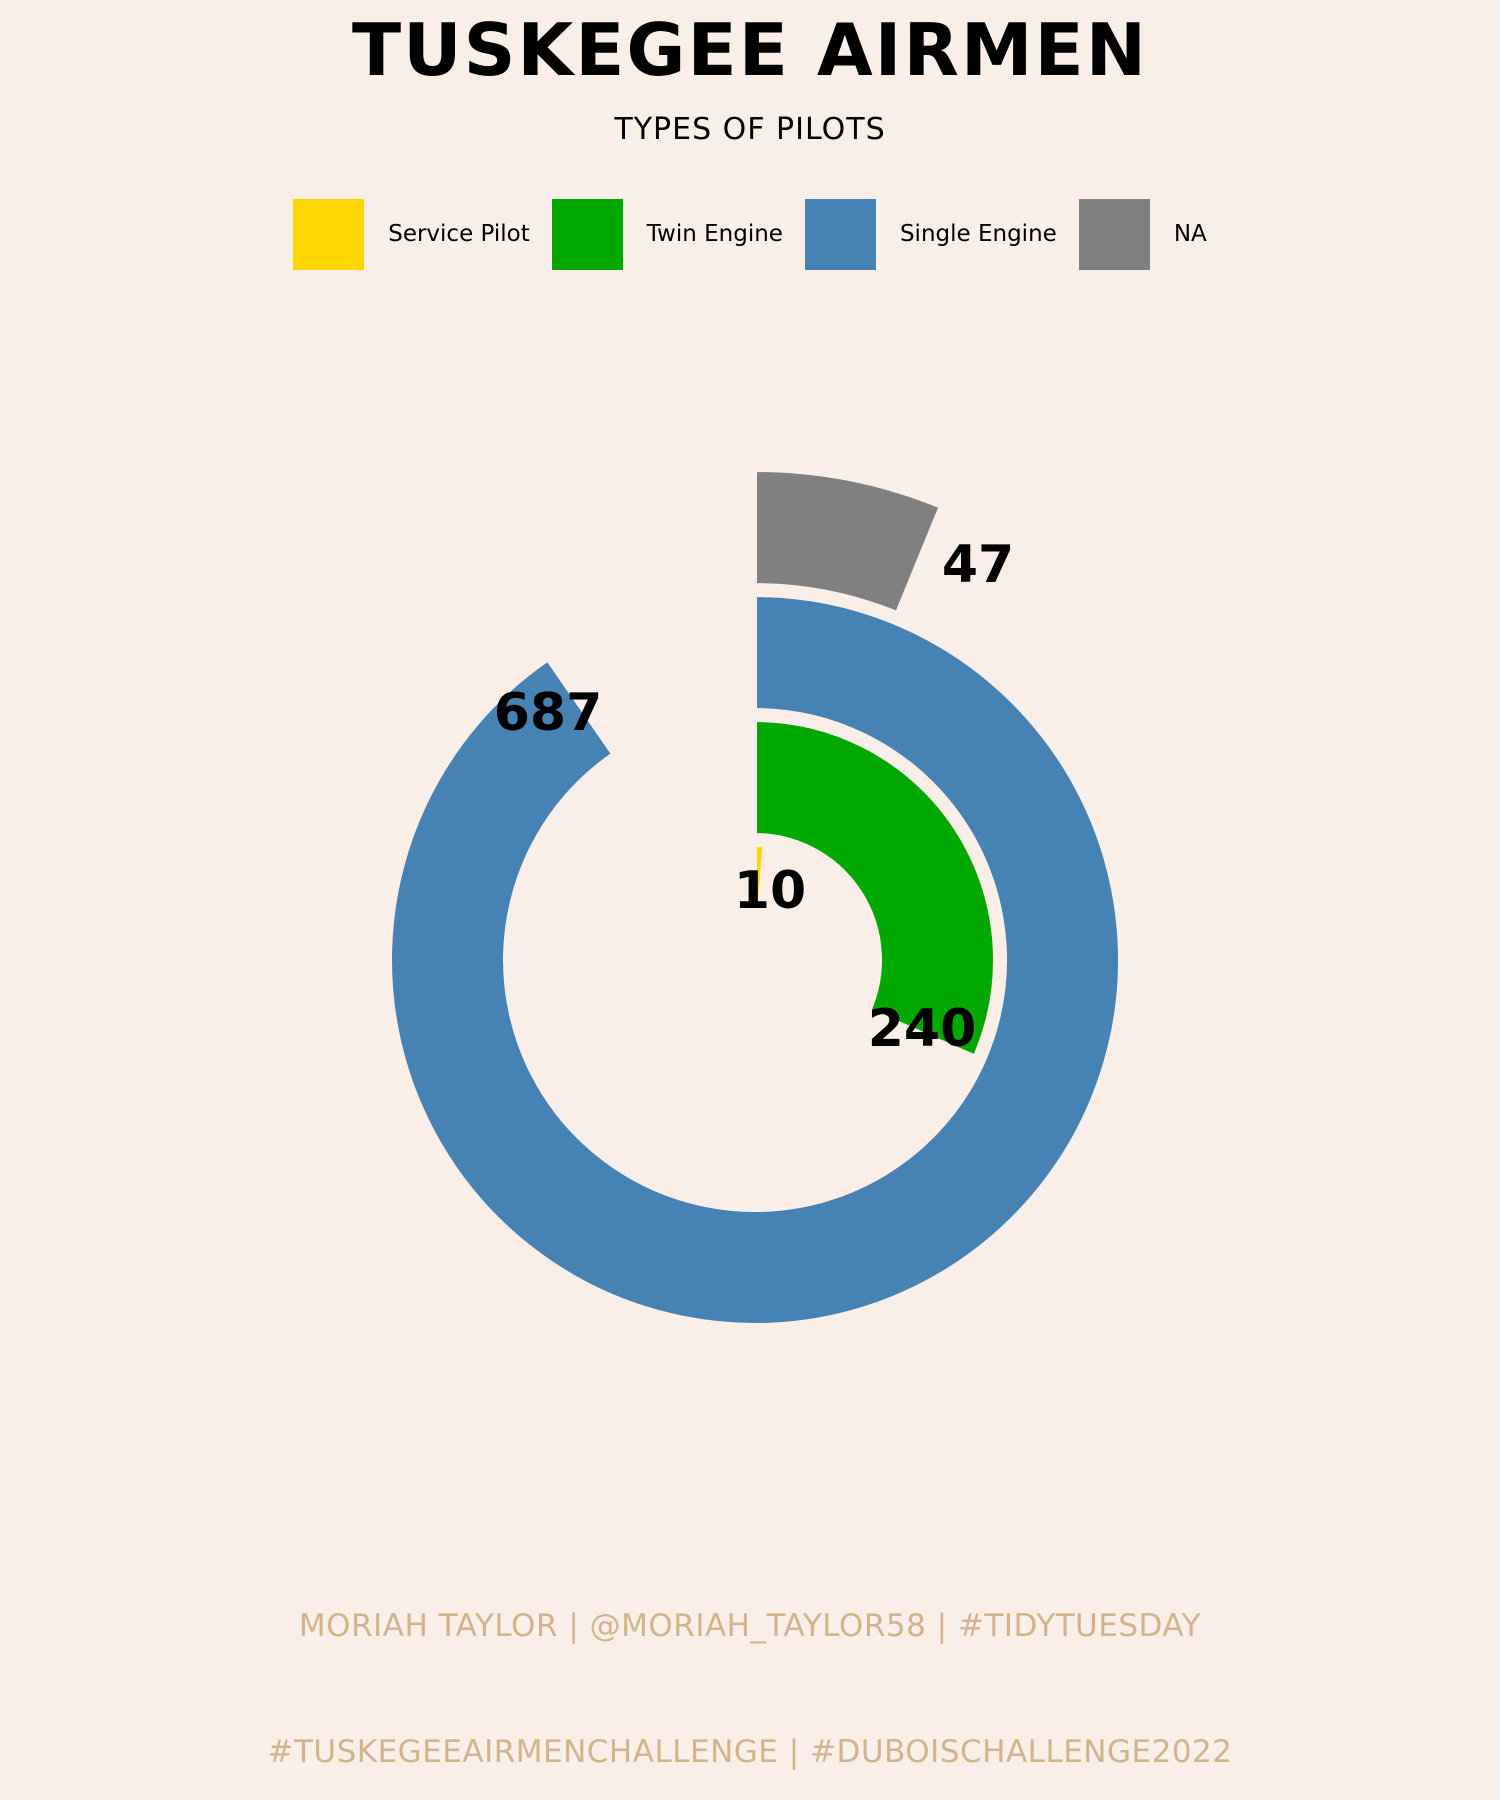  I want to click on legend-item-single-engine: Single Engine, so click(930, 234).